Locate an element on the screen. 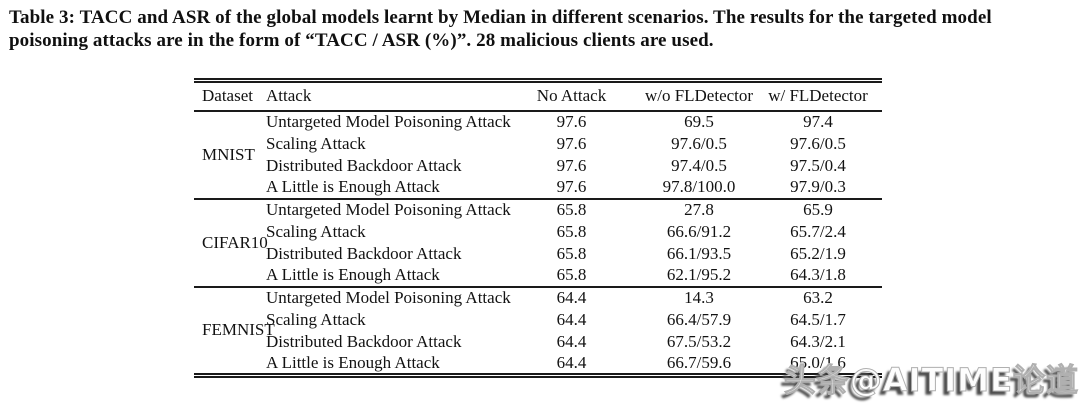 Image resolution: width=1080 pixels, height=404 pixels. table-row: Scaling Attack 64.4 66.4/57.9 64.5/1.7 is located at coordinates (538, 320).